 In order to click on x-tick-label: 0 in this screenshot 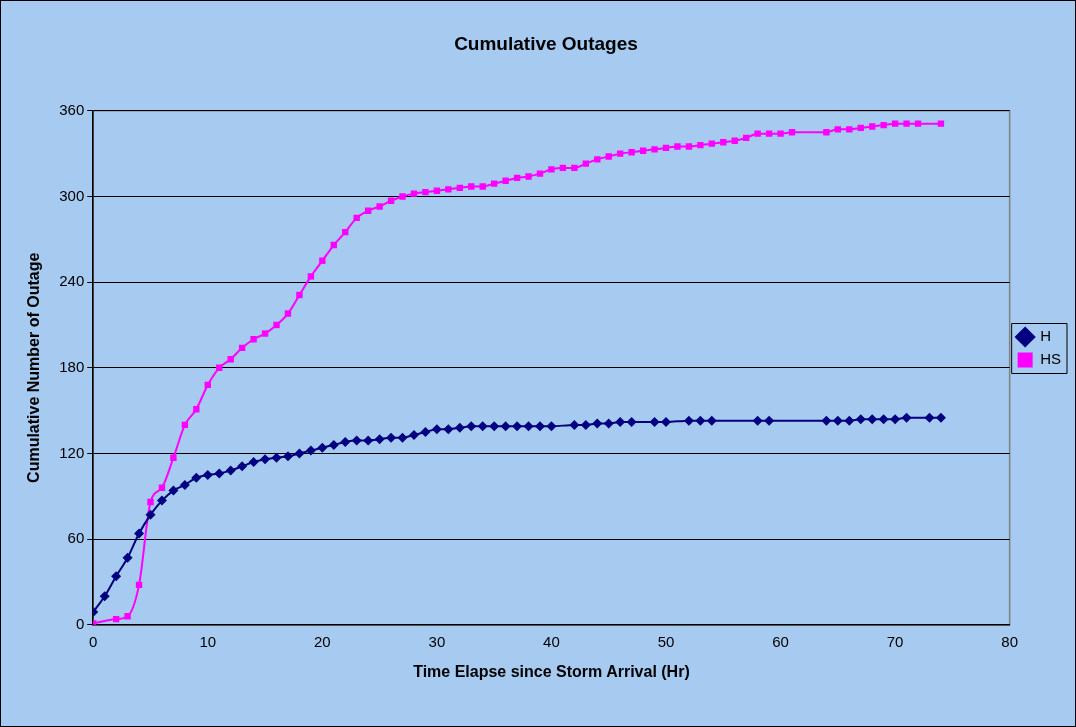, I will do `click(93, 641)`.